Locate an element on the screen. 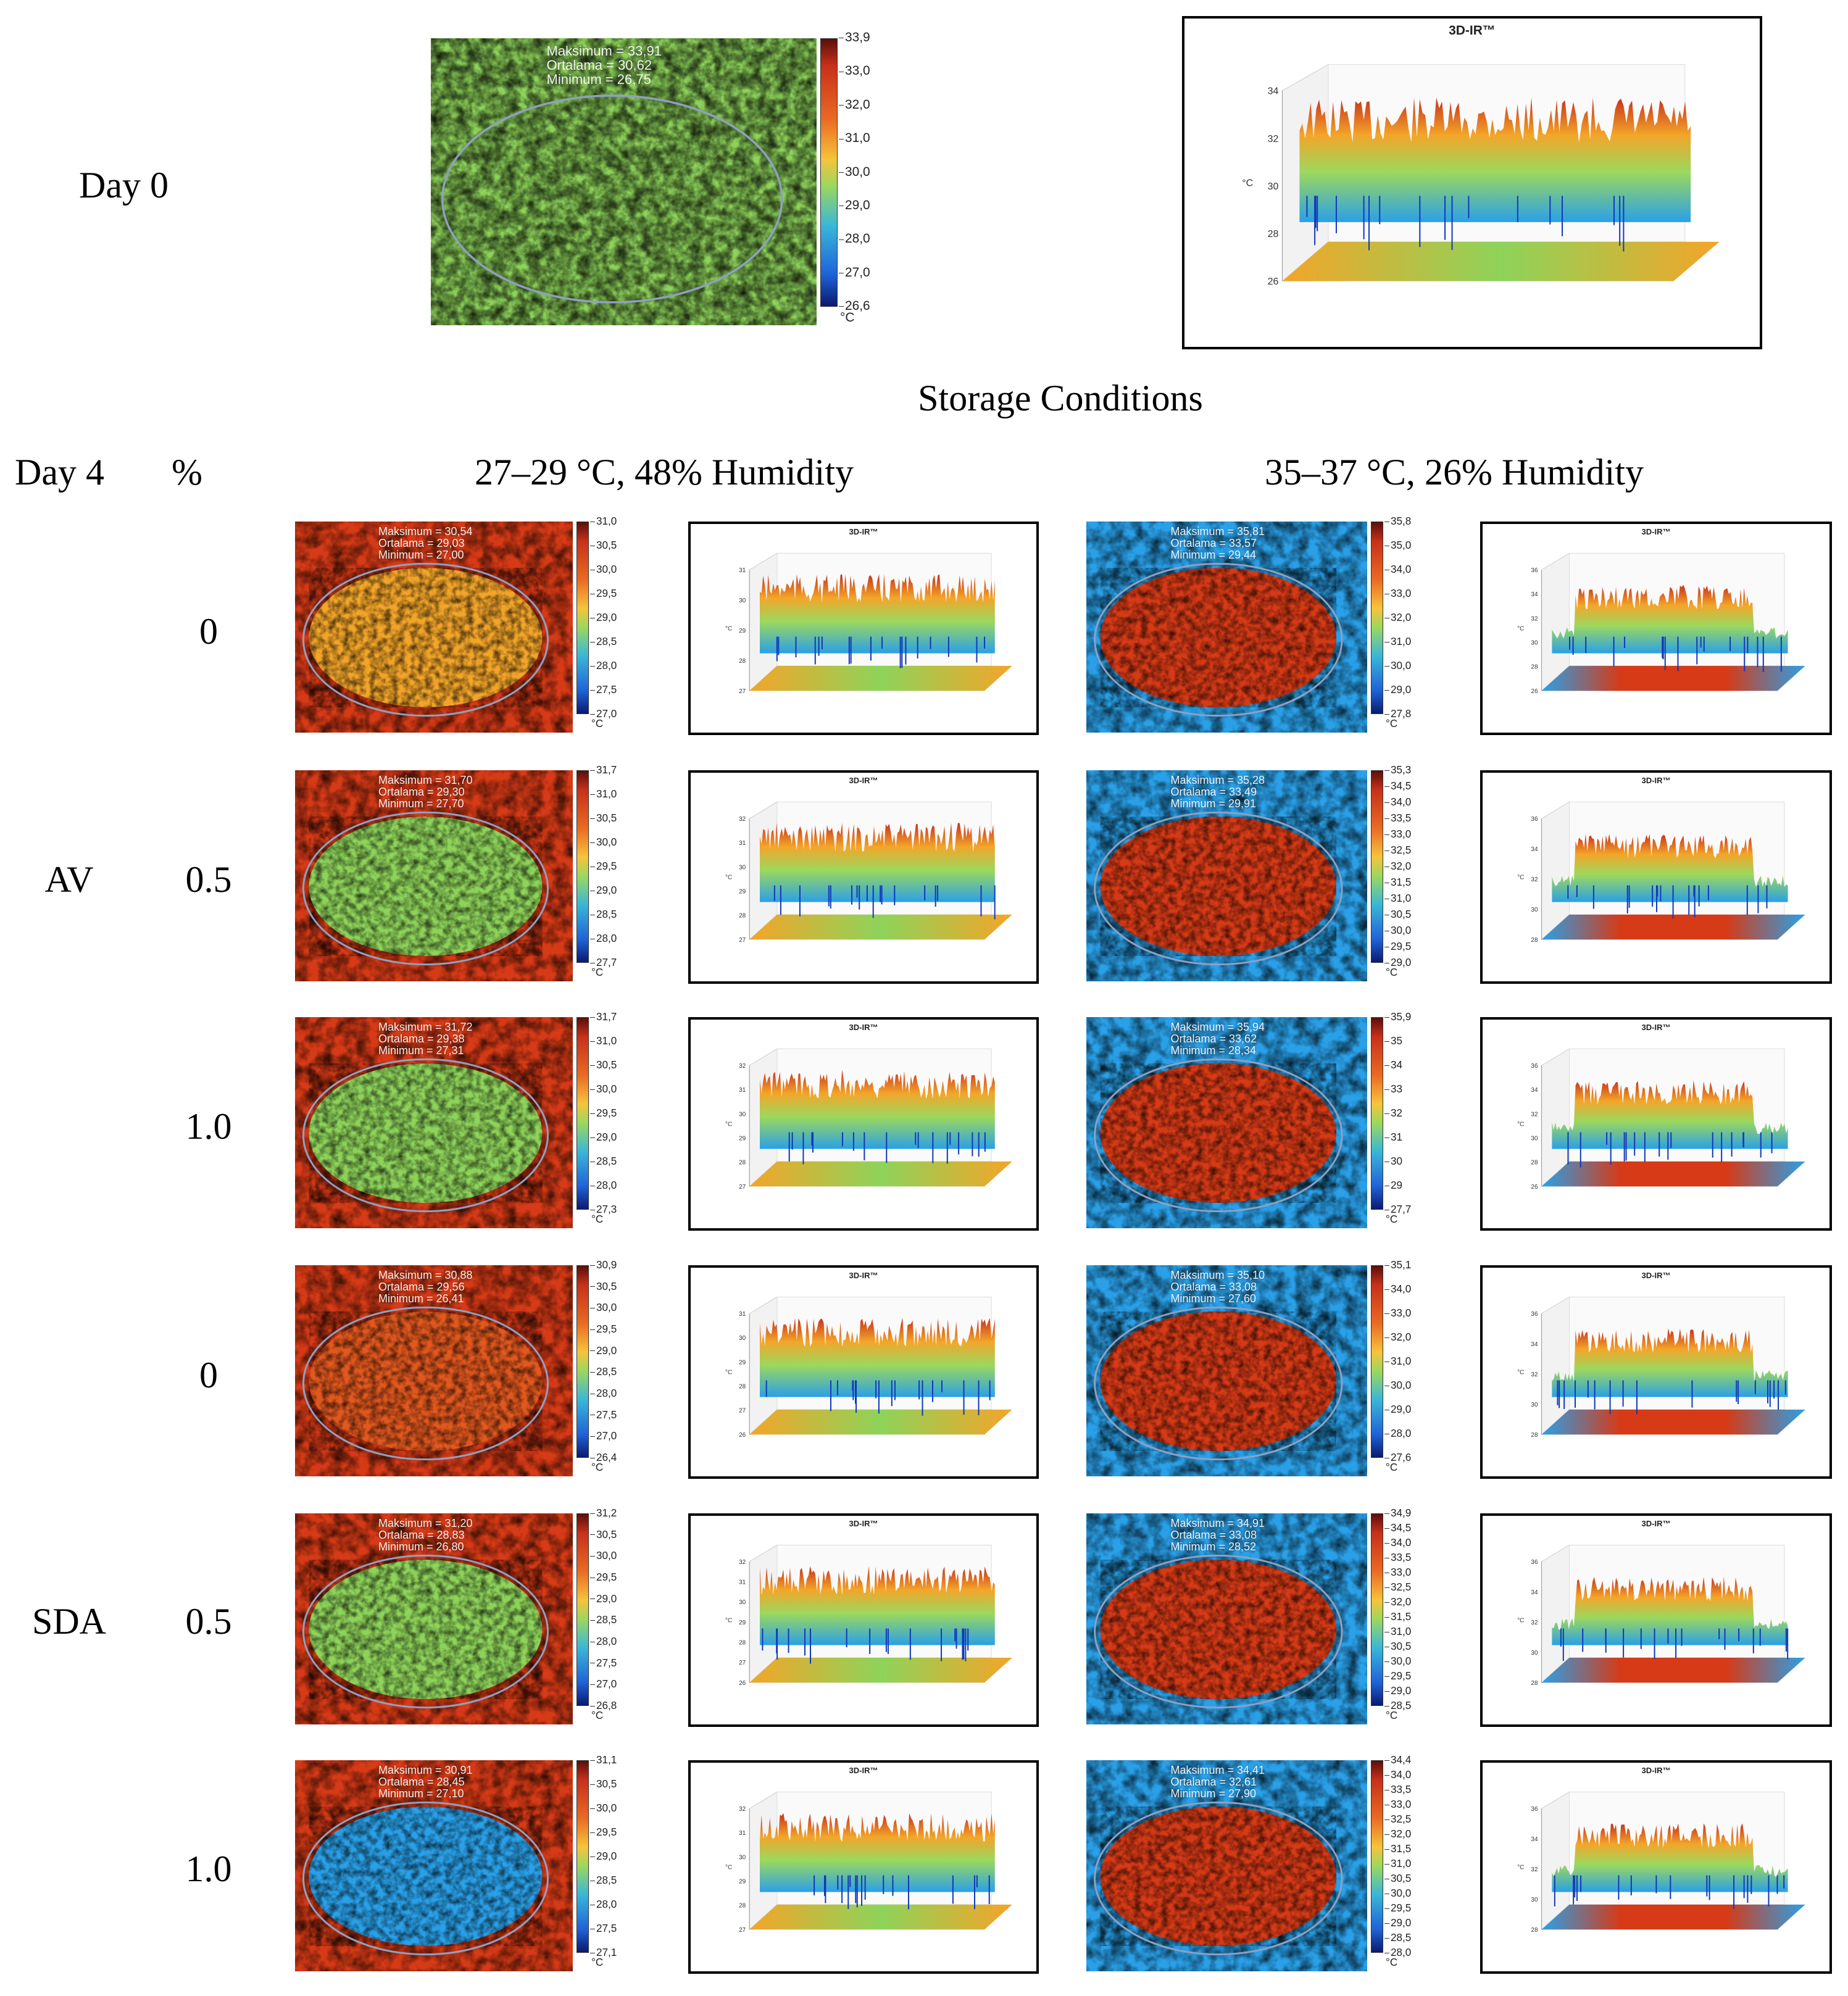 The image size is (1848, 1996). scale-unit-label: °C is located at coordinates (1392, 724).